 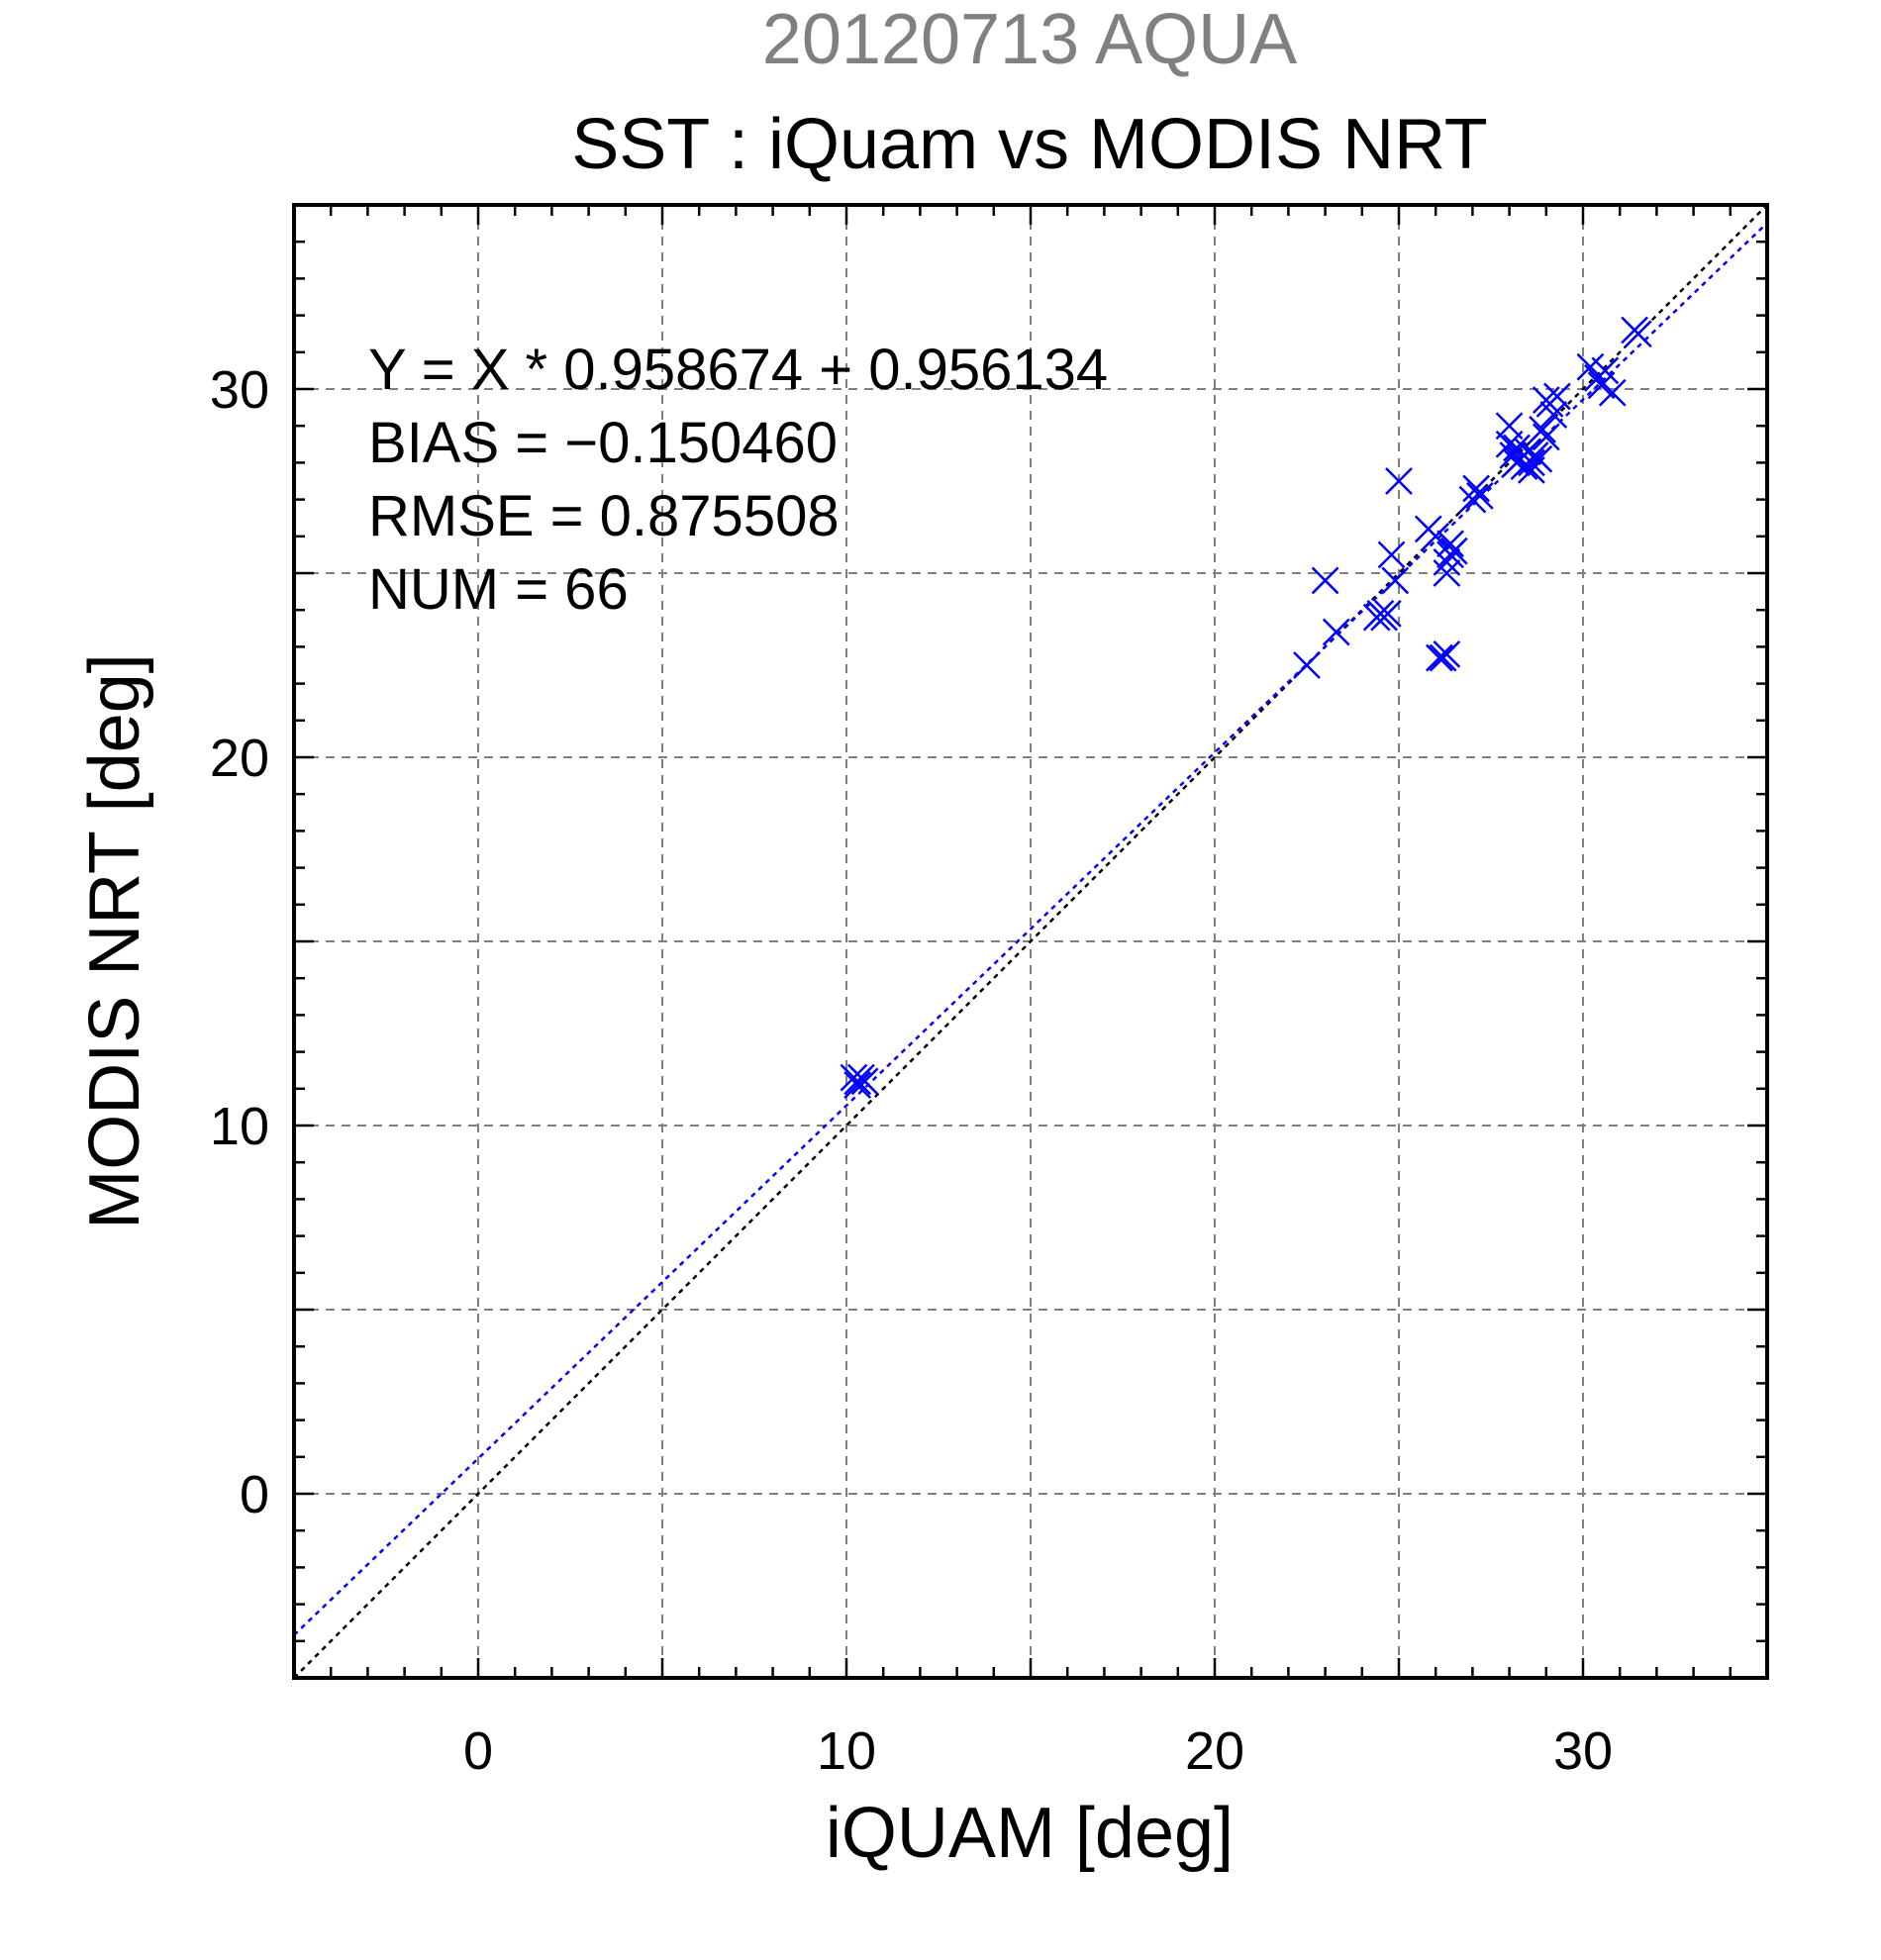 I want to click on x-axis-label: iQUAM [deg], so click(x=1030, y=1833).